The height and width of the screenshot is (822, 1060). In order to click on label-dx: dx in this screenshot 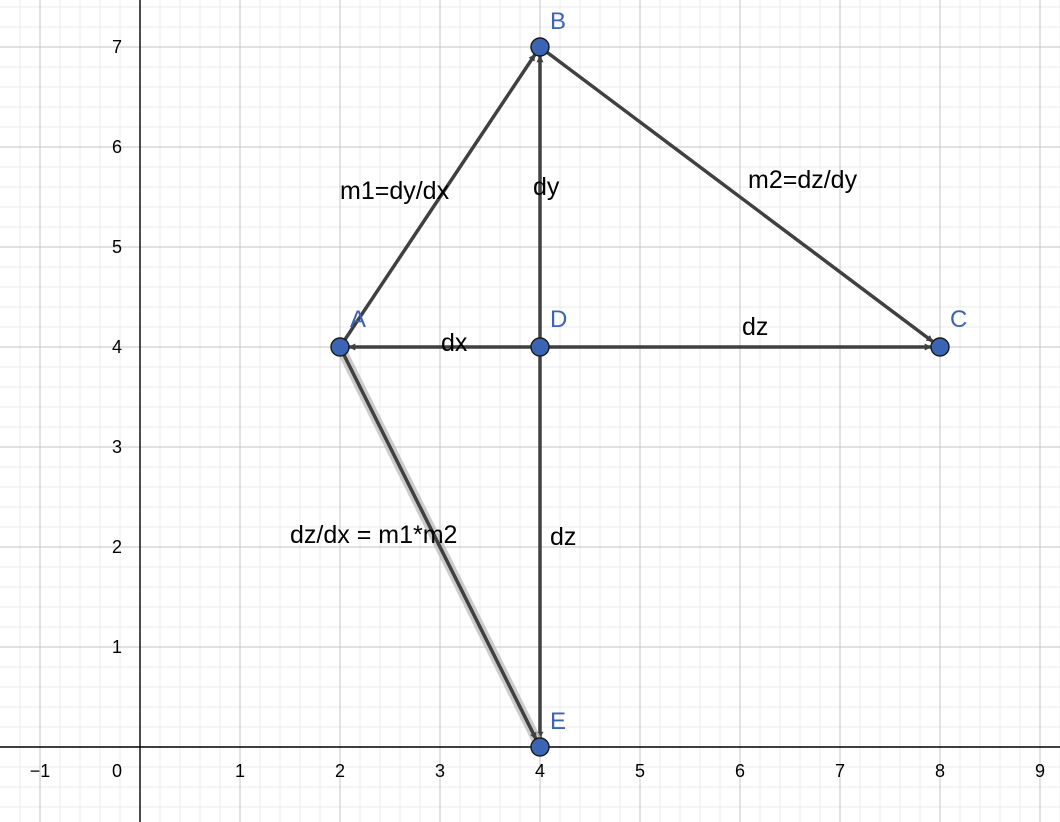, I will do `click(454, 343)`.